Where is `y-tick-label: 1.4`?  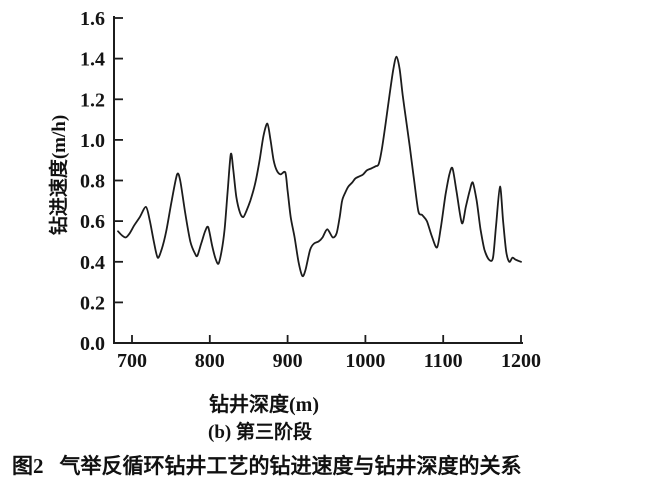 y-tick-label: 1.4 is located at coordinates (92, 60).